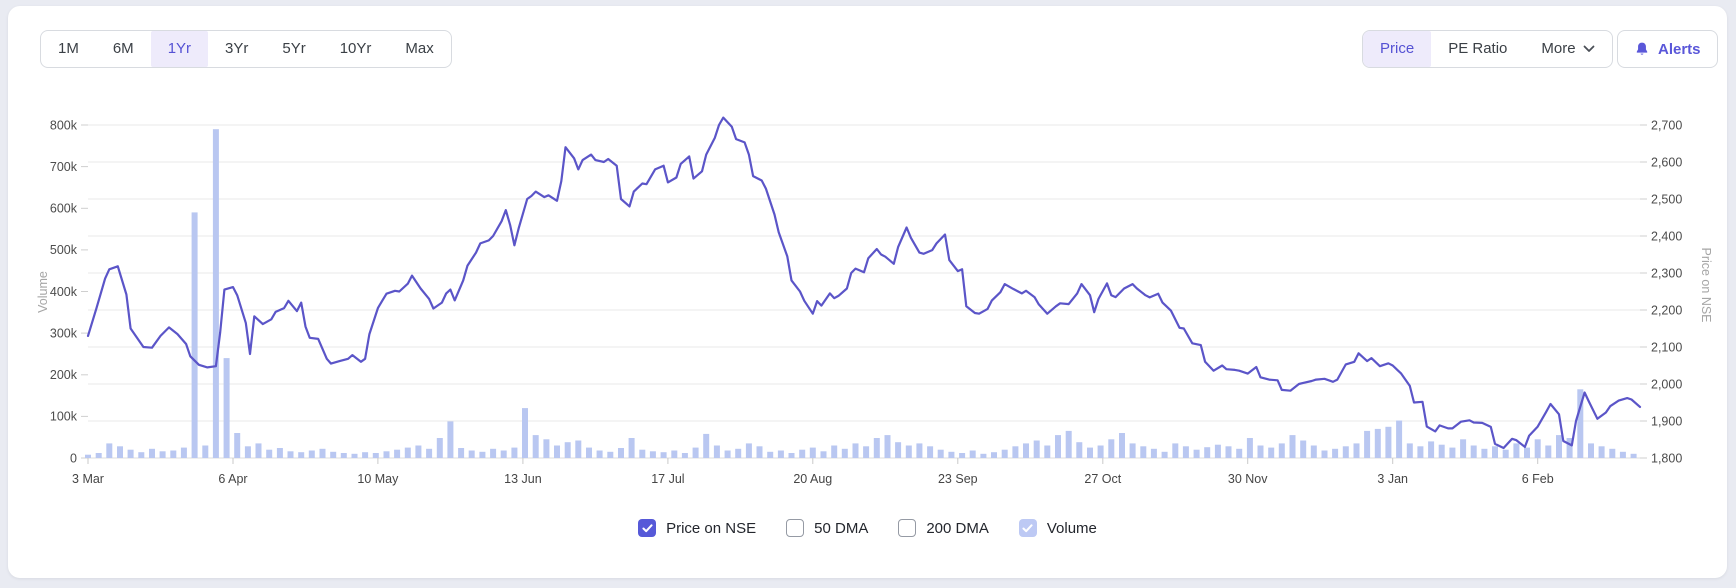  I want to click on price-tab: Price, so click(1397, 49).